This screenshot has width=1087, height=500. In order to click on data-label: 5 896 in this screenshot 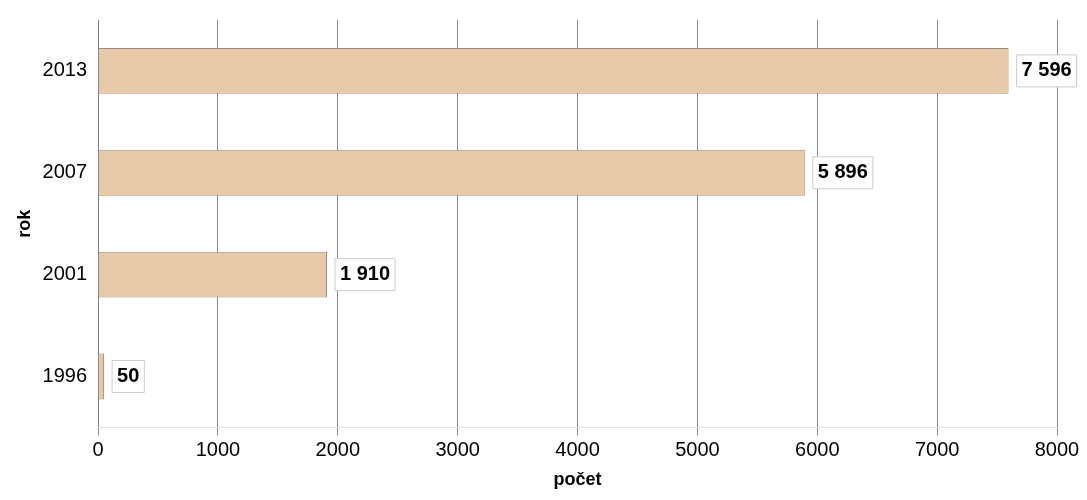, I will do `click(842, 171)`.